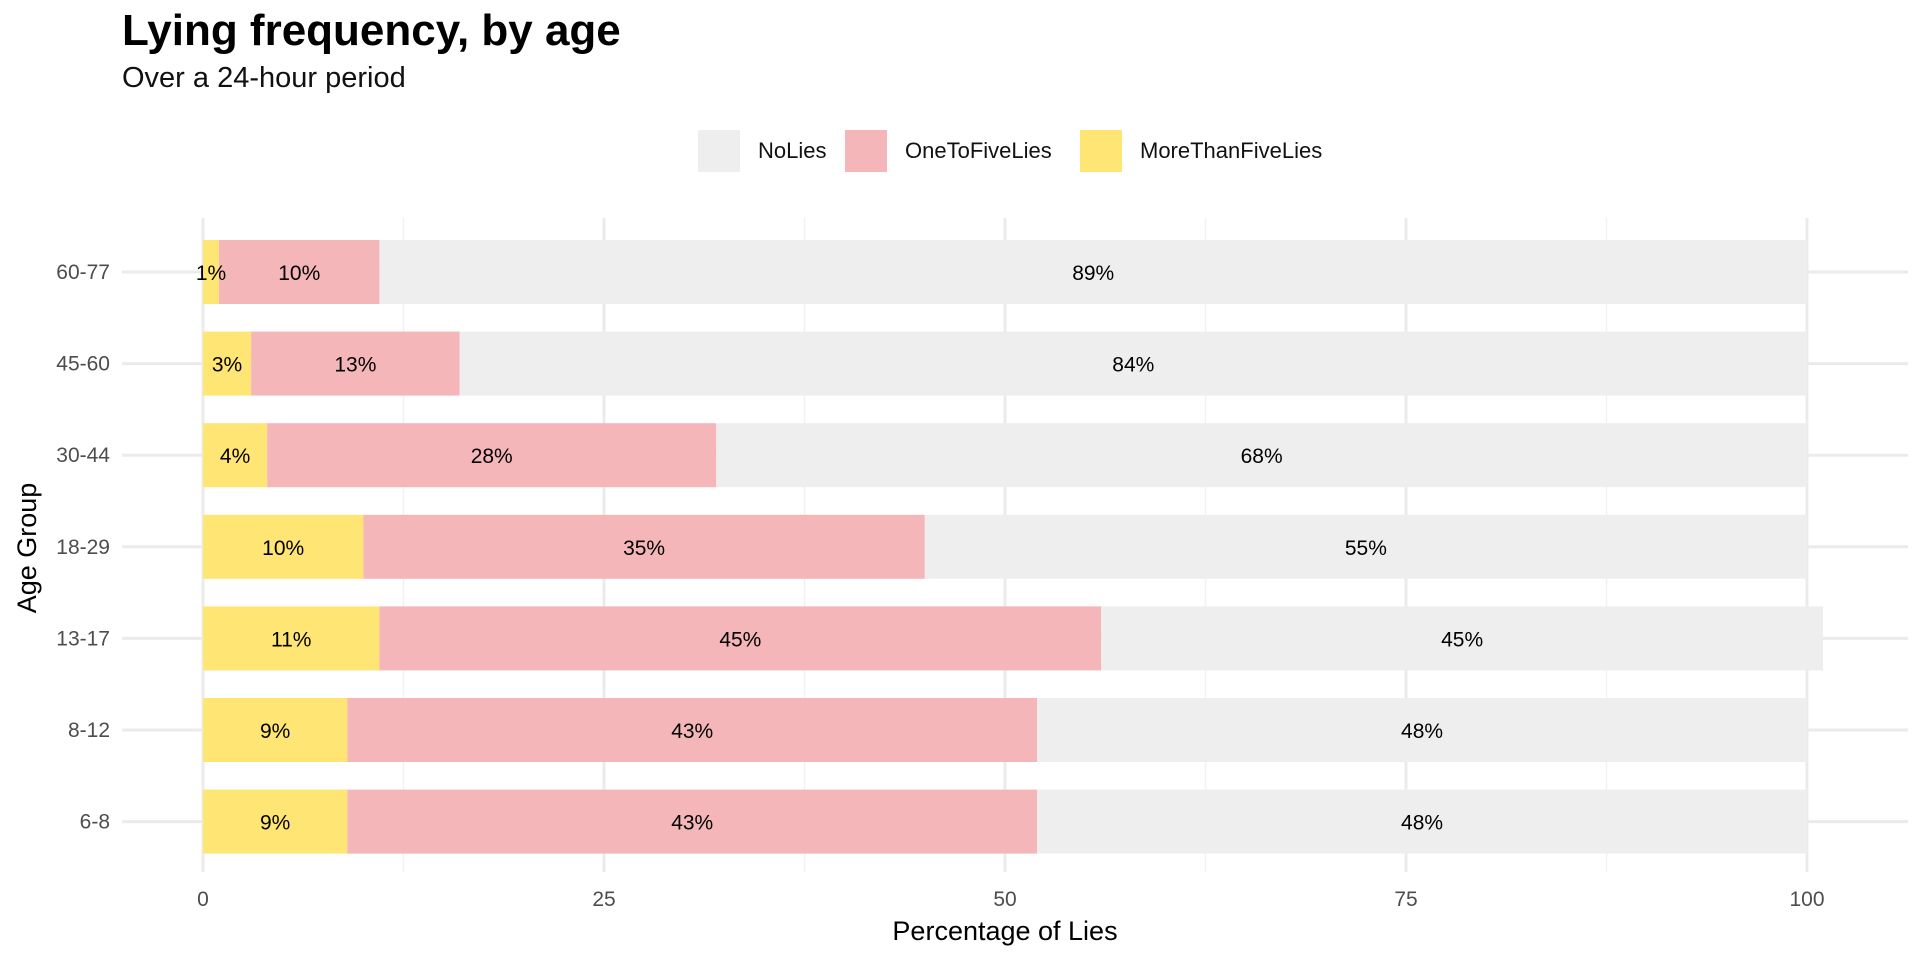  Describe the element at coordinates (371, 30) in the screenshot. I see `chart-title: Lying frequency, by age` at that location.